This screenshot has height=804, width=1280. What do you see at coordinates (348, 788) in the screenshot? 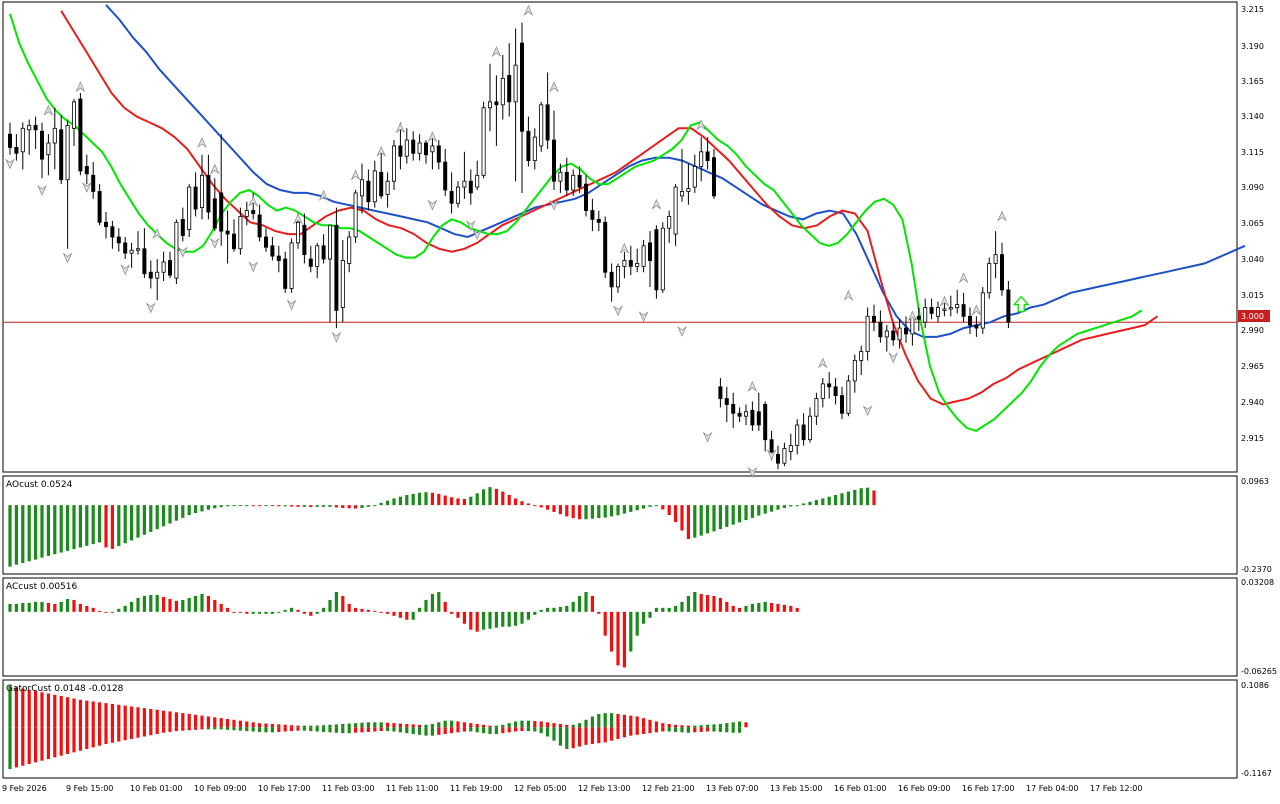
I see `time-tick: 11 Feb 03:00` at bounding box center [348, 788].